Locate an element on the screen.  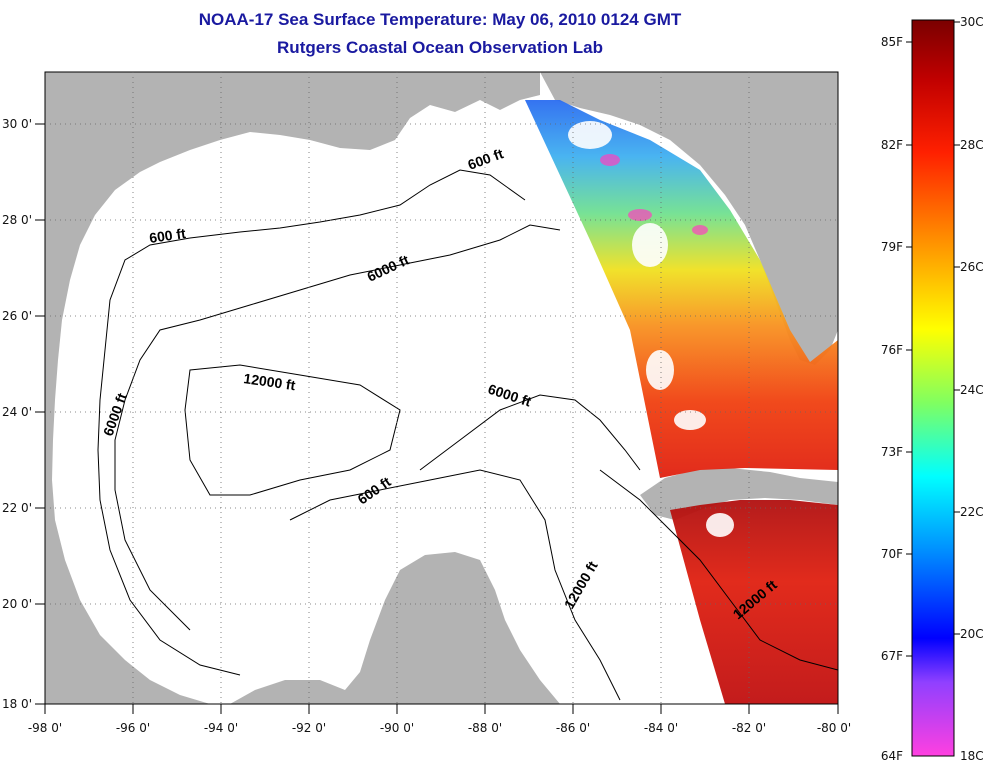
lon-tick-label: -82 0' is located at coordinates (749, 728).